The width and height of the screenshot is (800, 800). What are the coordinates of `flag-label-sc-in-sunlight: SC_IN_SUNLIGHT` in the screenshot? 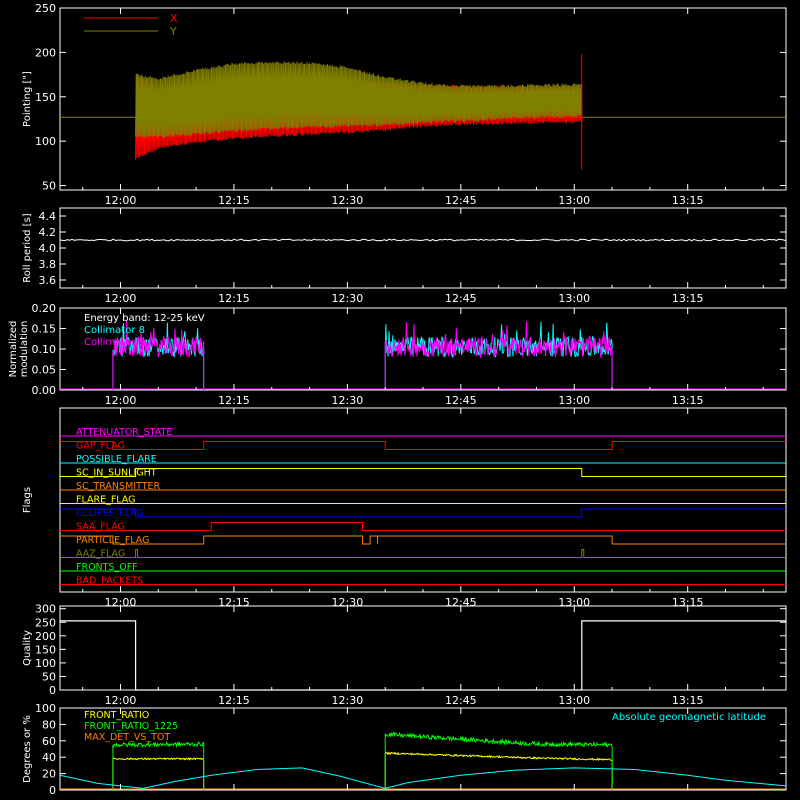 It's located at (116, 473).